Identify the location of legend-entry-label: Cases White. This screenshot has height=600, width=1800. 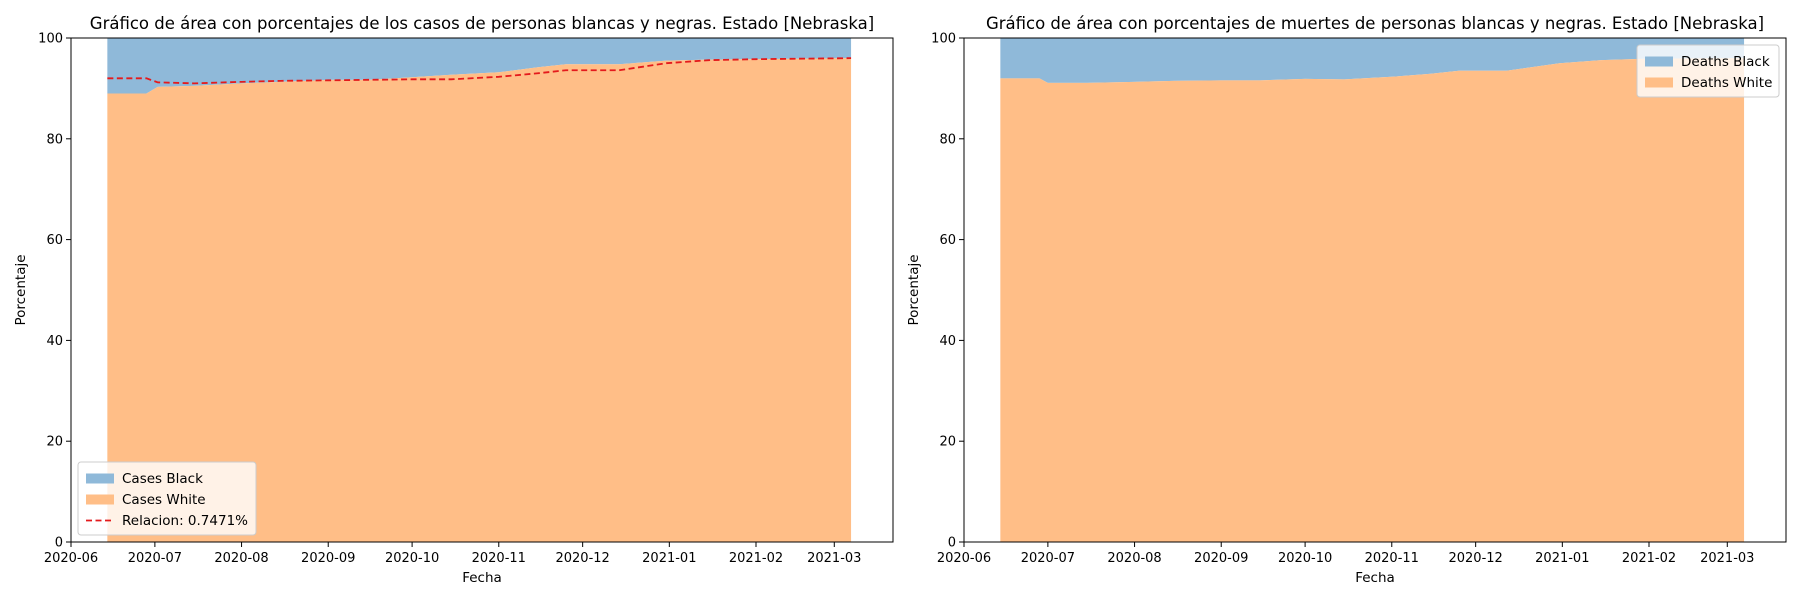
(164, 500).